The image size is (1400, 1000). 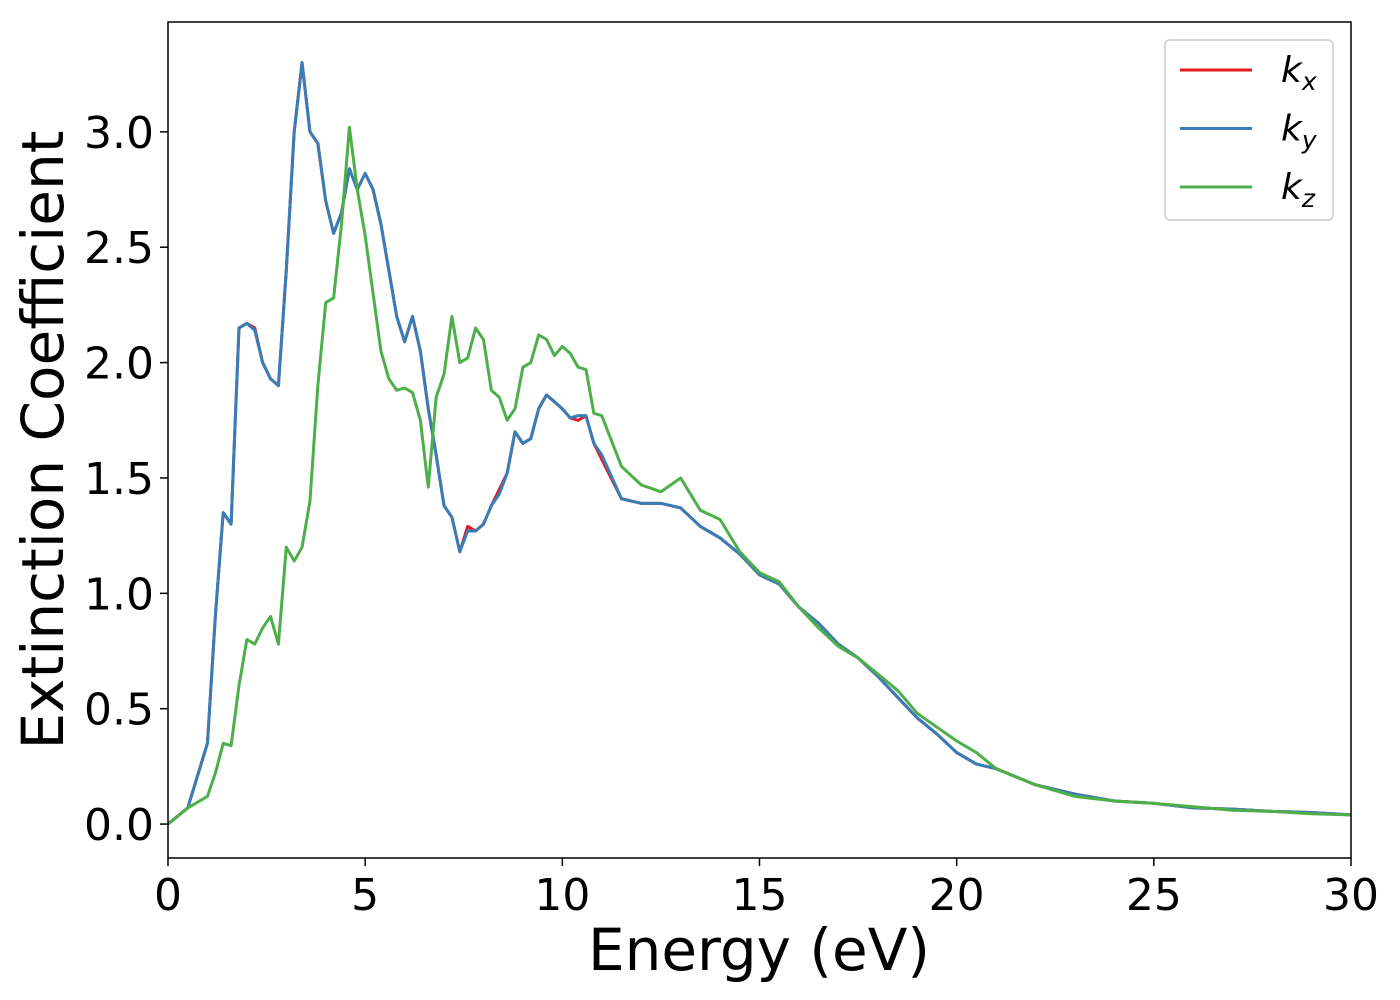 I want to click on x-tick-label: 5, so click(x=365, y=895).